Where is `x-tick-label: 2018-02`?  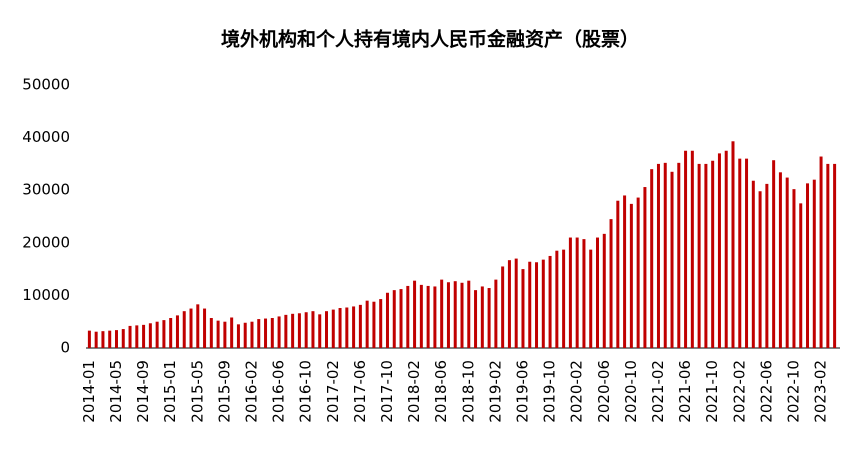
x-tick-label: 2018-02 is located at coordinates (414, 391).